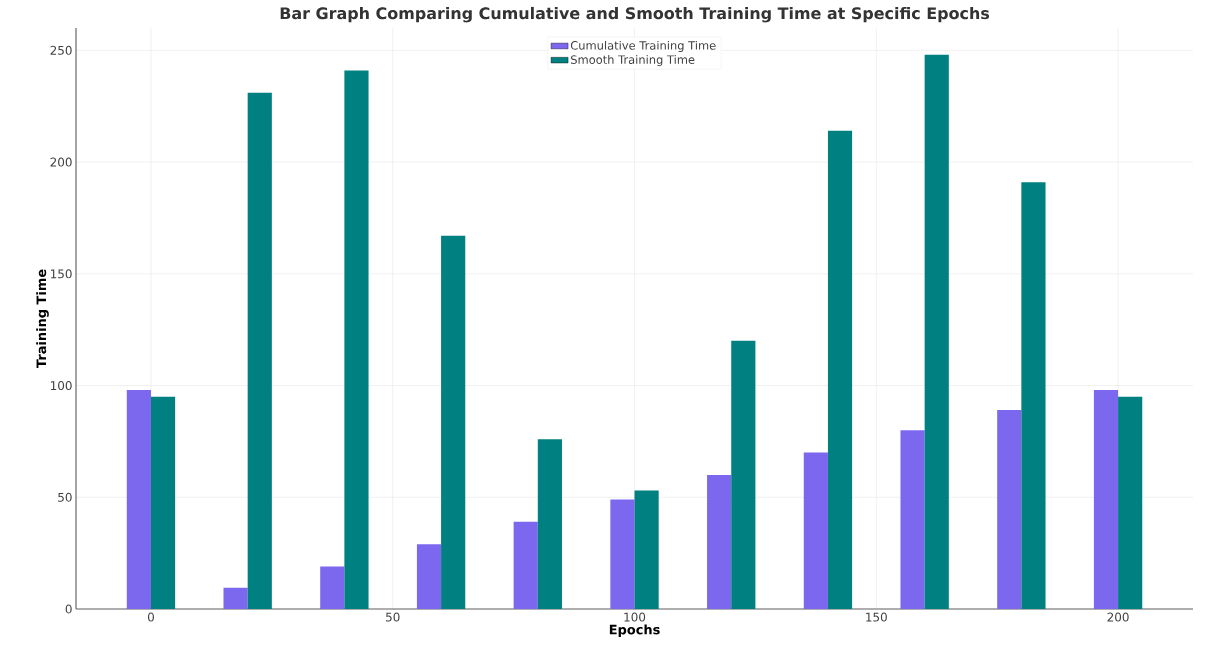 This screenshot has width=1215, height=650. Describe the element at coordinates (42, 319) in the screenshot. I see `y-axis-title: Training Time` at that location.